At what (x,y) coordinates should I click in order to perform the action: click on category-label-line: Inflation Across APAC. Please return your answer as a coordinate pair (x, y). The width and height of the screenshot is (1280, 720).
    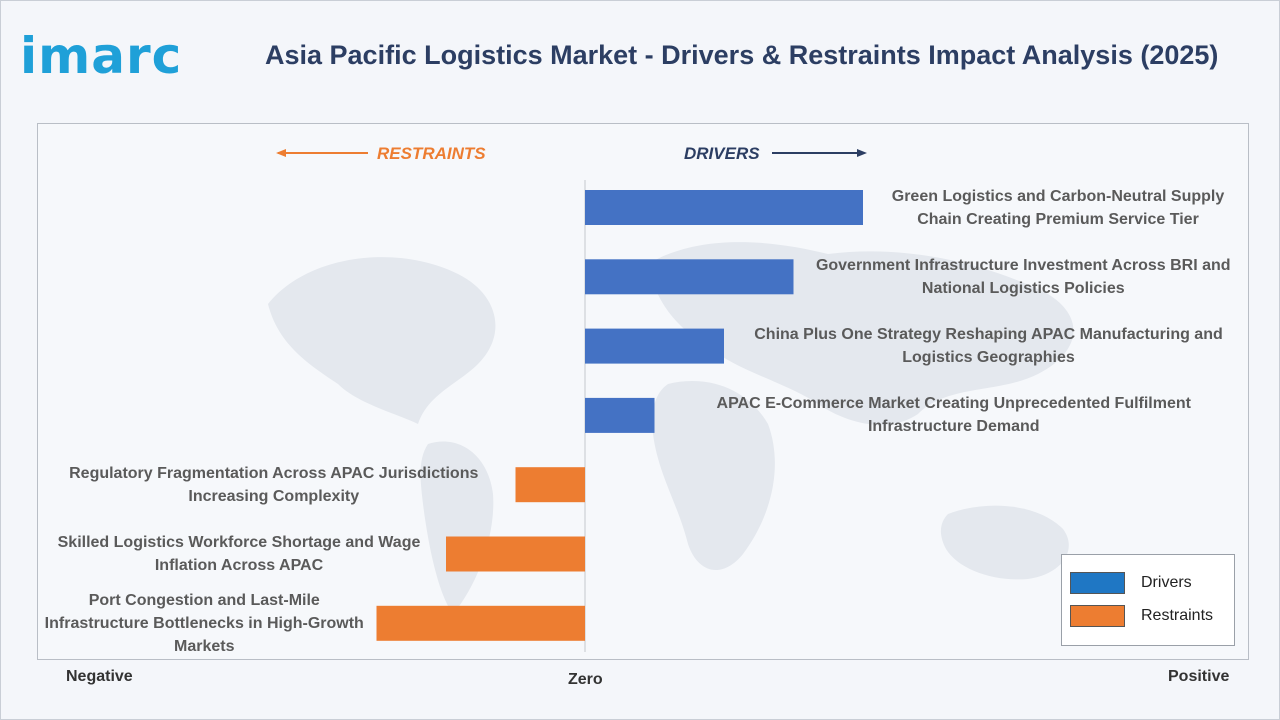
    Looking at the image, I should click on (239, 565).